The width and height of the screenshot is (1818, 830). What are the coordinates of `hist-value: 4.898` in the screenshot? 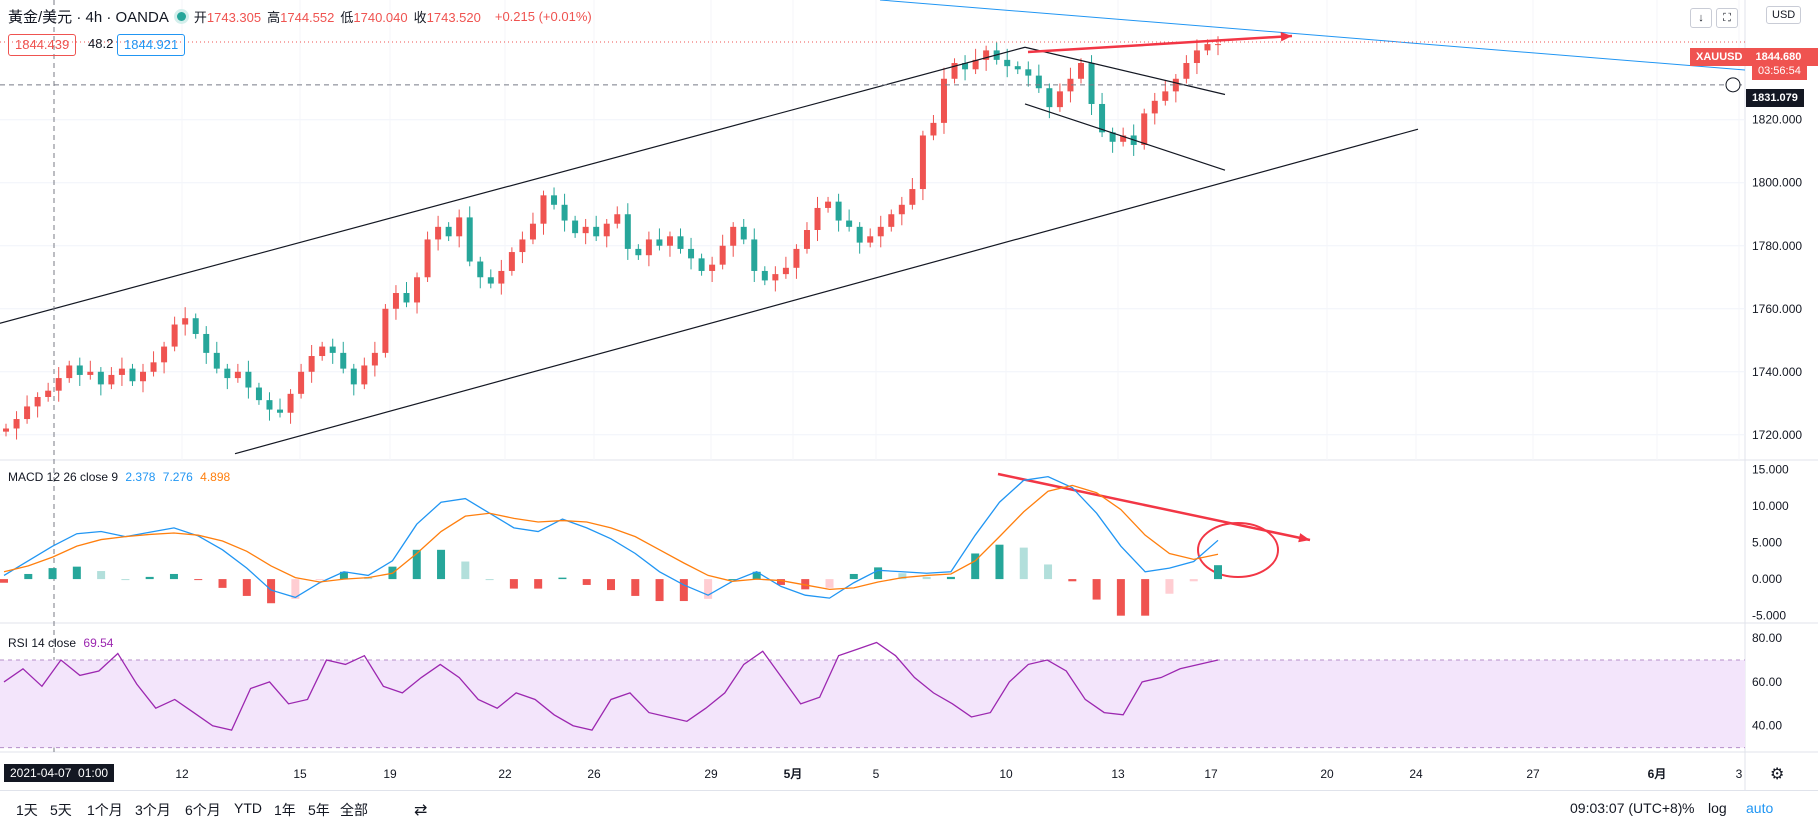 It's located at (215, 477).